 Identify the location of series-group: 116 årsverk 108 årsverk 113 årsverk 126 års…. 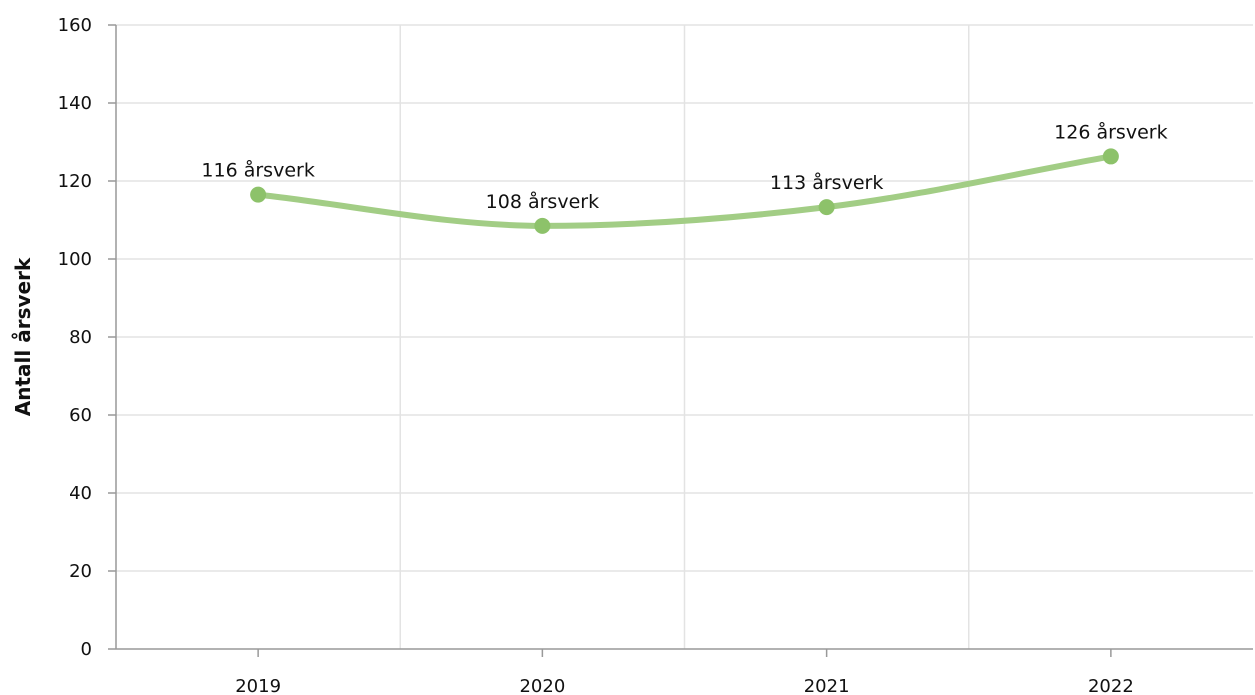
(684, 177).